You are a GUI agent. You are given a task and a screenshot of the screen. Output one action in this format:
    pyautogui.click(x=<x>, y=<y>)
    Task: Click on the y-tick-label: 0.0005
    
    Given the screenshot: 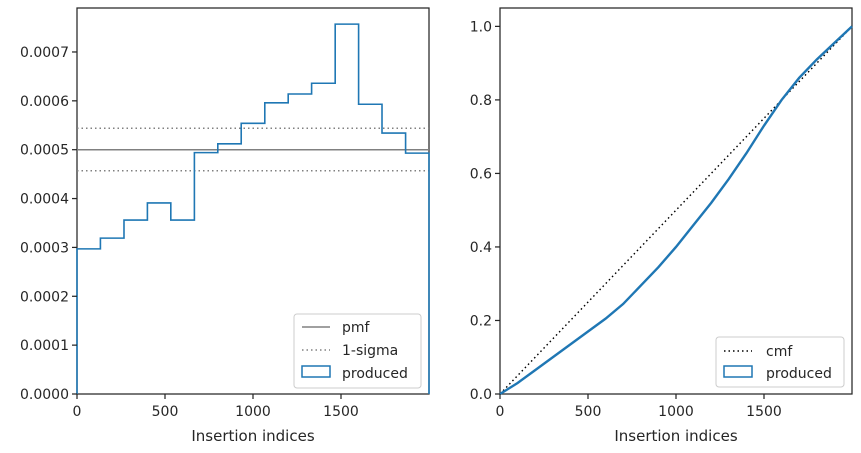 What is the action you would take?
    pyautogui.click(x=44, y=151)
    